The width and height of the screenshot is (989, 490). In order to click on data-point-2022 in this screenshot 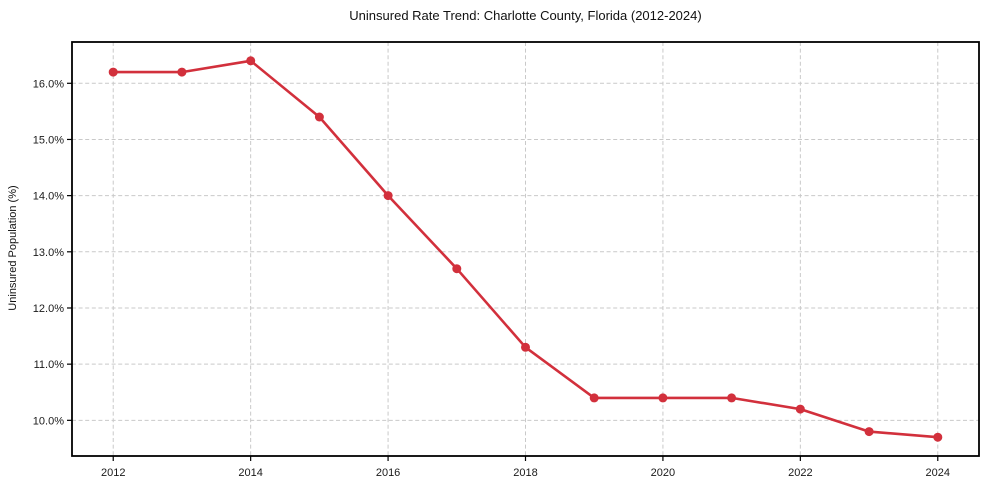, I will do `click(800, 409)`.